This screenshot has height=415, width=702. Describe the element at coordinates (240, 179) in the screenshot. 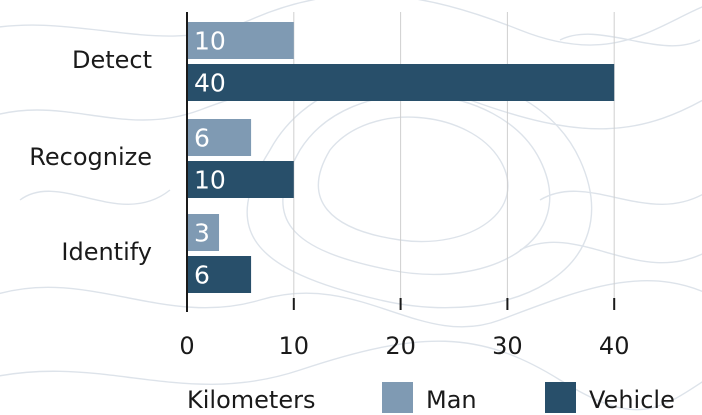

I see `bar-recognize-vehicle` at that location.